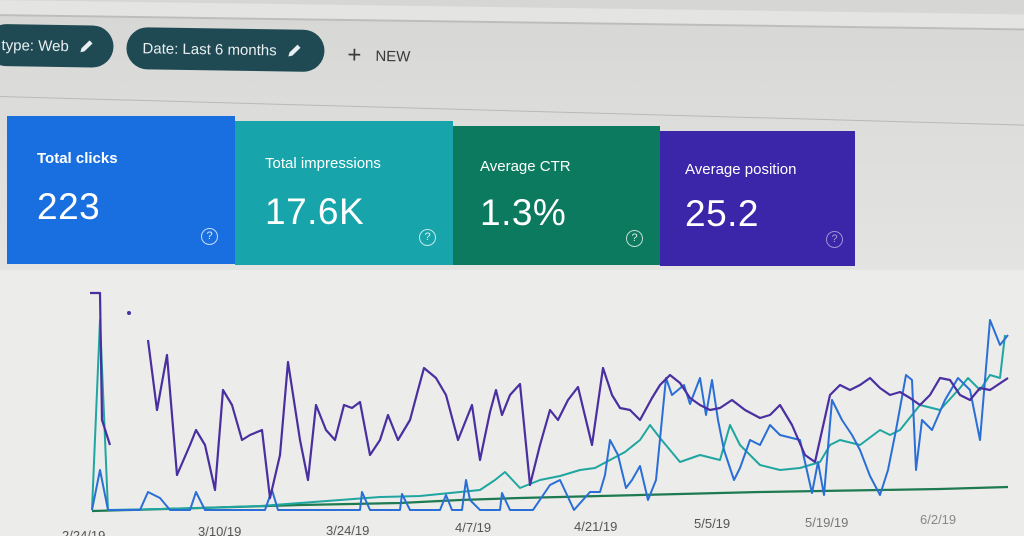 The height and width of the screenshot is (536, 1024). What do you see at coordinates (84, 532) in the screenshot?
I see `x-tick-label: 2/24/19` at bounding box center [84, 532].